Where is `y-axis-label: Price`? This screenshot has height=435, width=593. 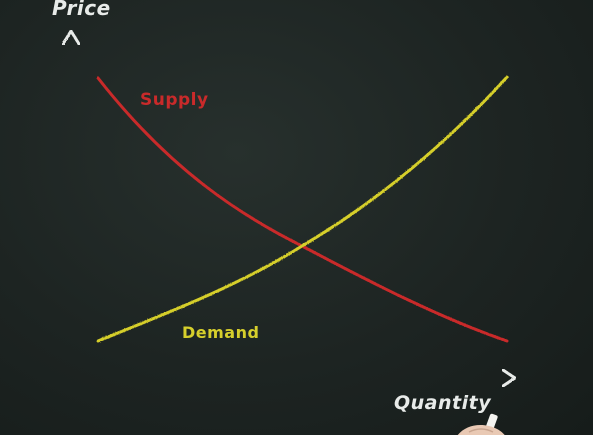 y-axis-label: Price is located at coordinates (81, 10).